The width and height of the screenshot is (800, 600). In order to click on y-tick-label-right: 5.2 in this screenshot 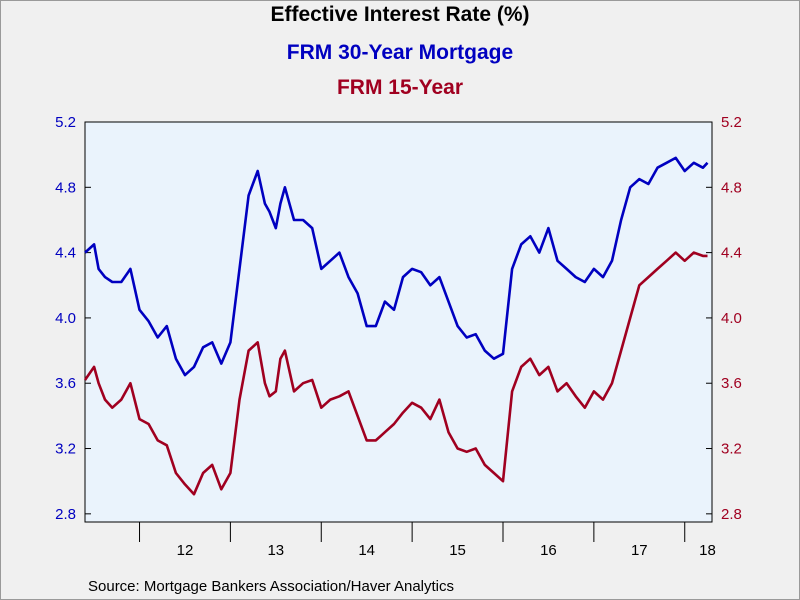, I will do `click(731, 122)`.